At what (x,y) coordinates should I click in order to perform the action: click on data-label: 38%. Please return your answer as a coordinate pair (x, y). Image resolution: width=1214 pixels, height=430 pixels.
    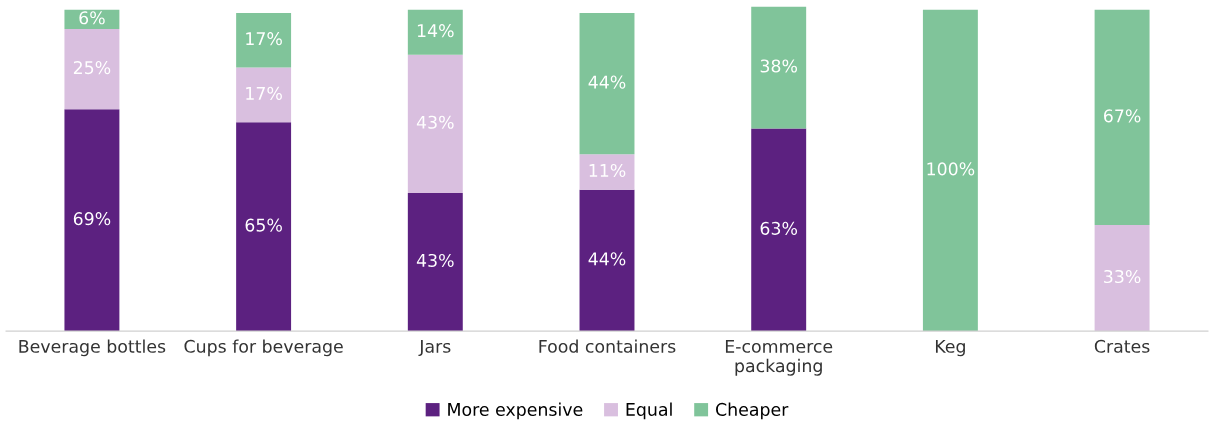
    Looking at the image, I should click on (779, 66).